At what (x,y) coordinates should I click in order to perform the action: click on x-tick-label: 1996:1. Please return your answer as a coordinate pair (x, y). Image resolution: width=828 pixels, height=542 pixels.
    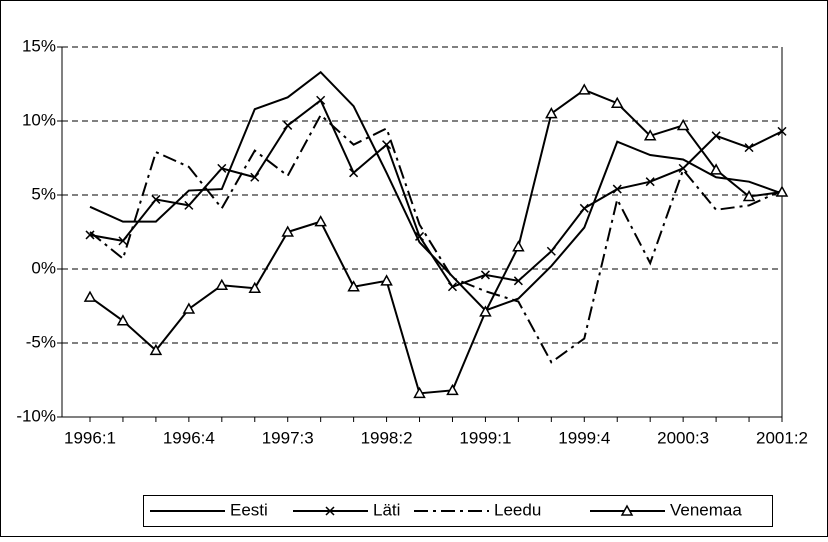
    Looking at the image, I should click on (90, 437).